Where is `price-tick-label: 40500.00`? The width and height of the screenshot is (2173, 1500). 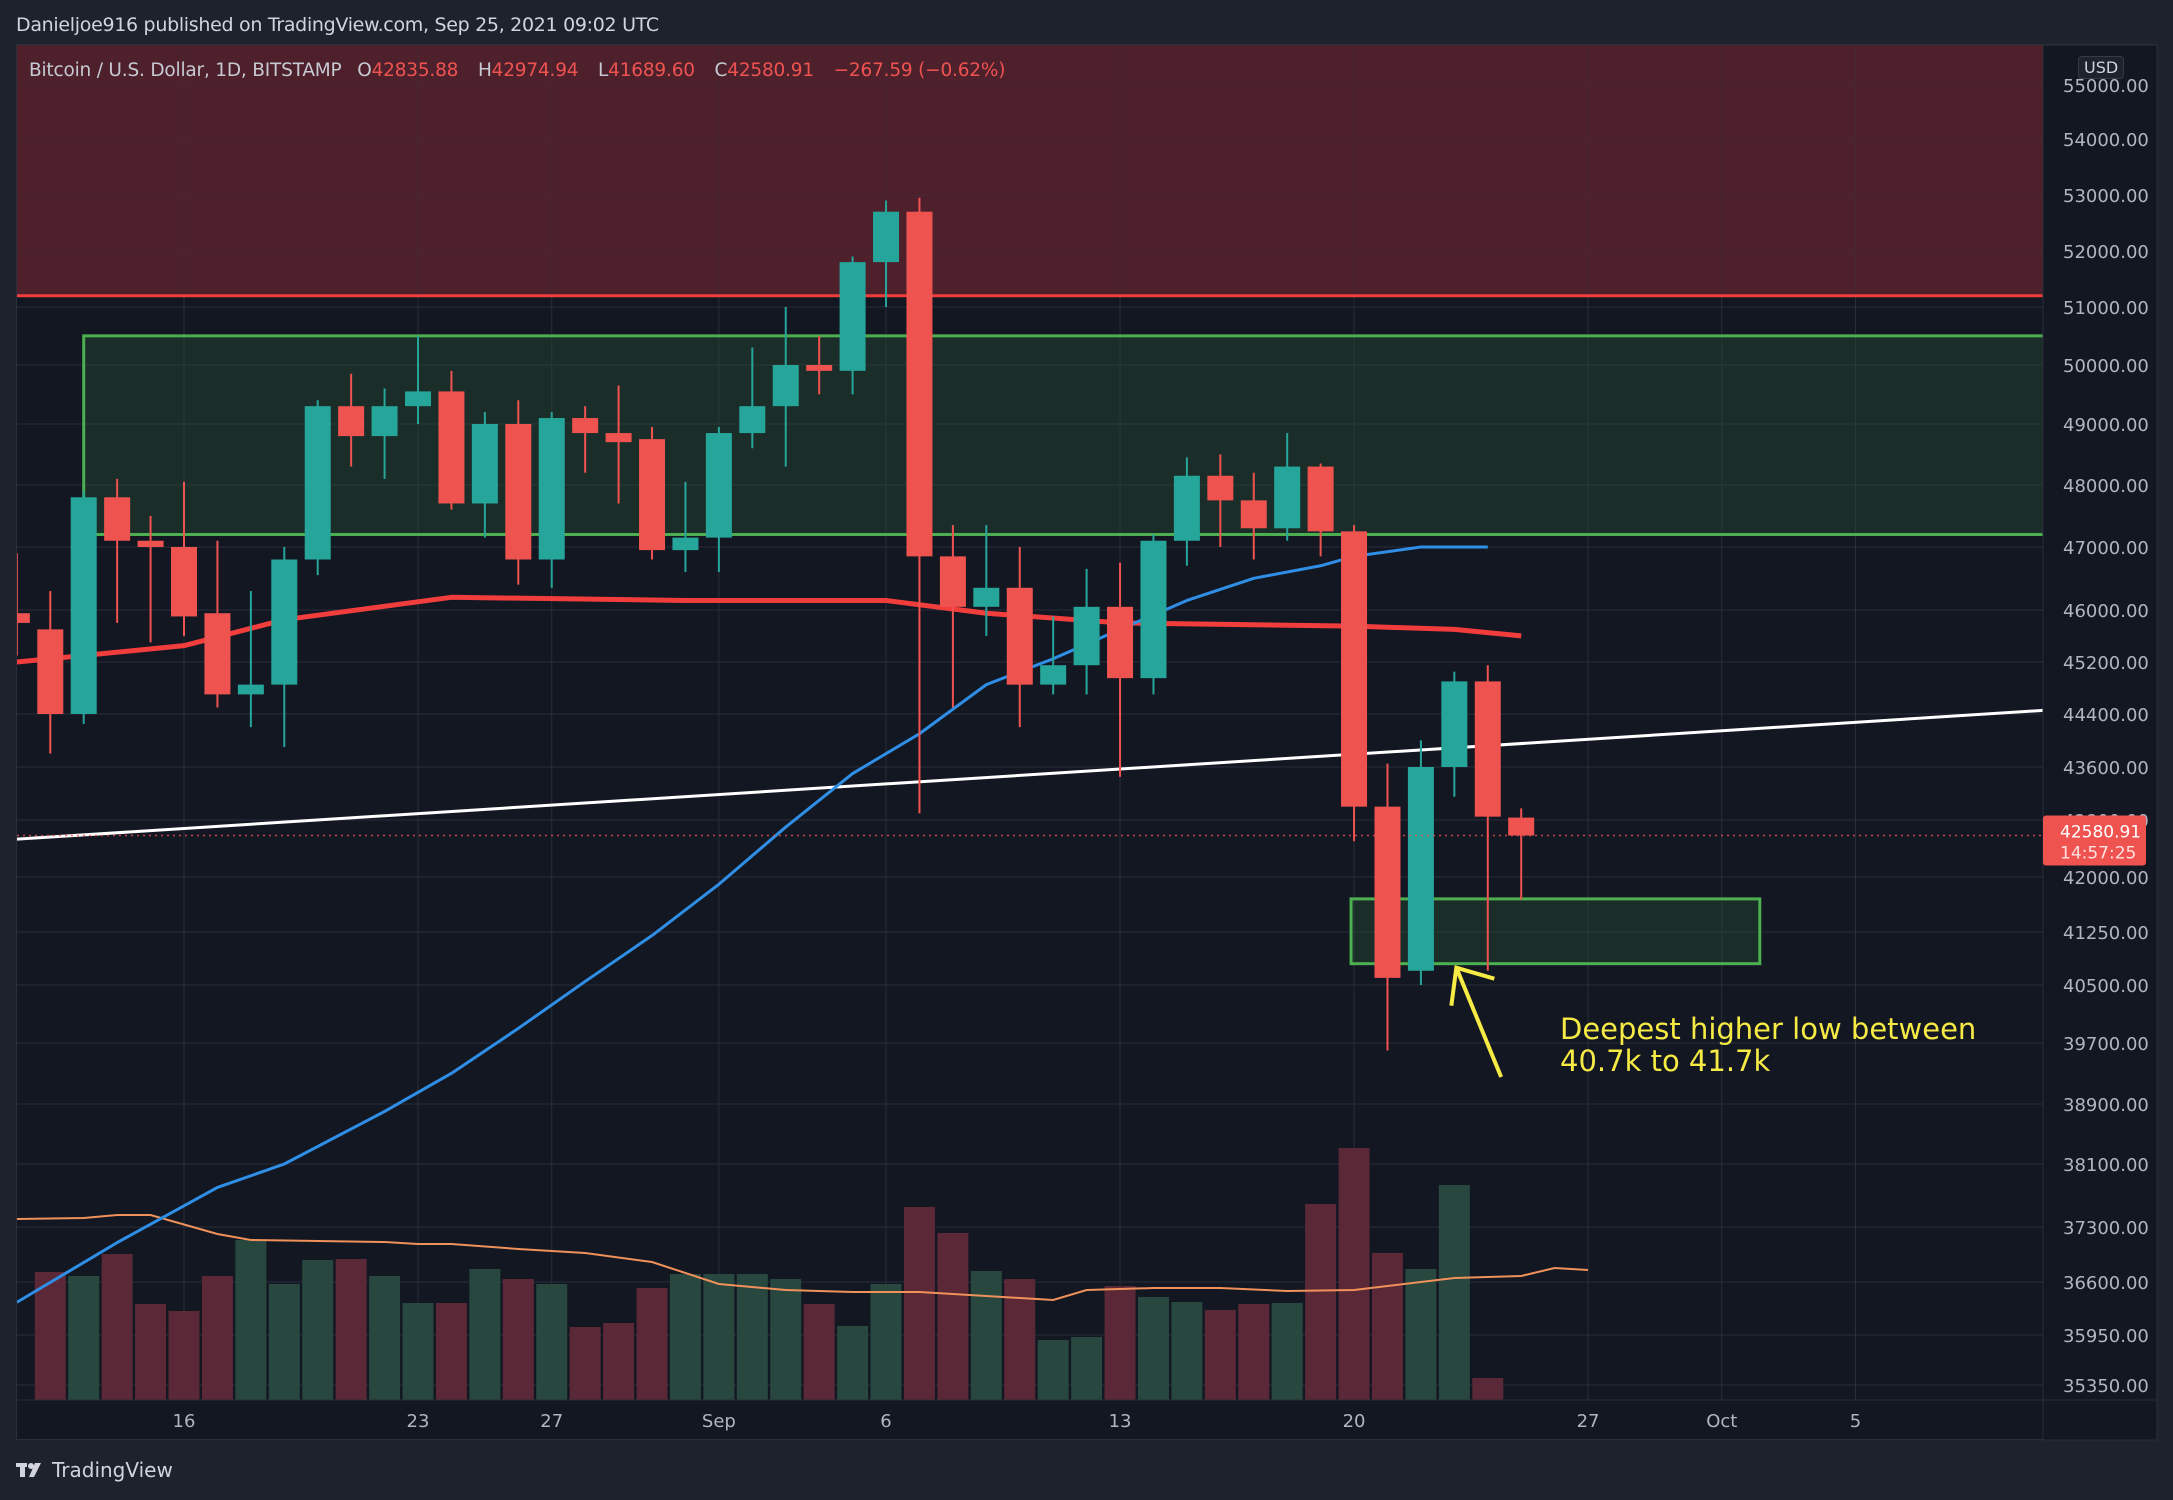 price-tick-label: 40500.00 is located at coordinates (2106, 986).